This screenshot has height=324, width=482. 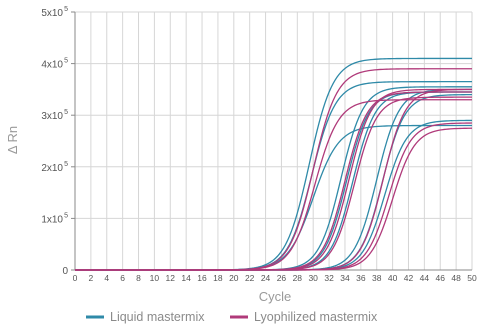 I want to click on x-tick-label: 46, so click(x=441, y=278).